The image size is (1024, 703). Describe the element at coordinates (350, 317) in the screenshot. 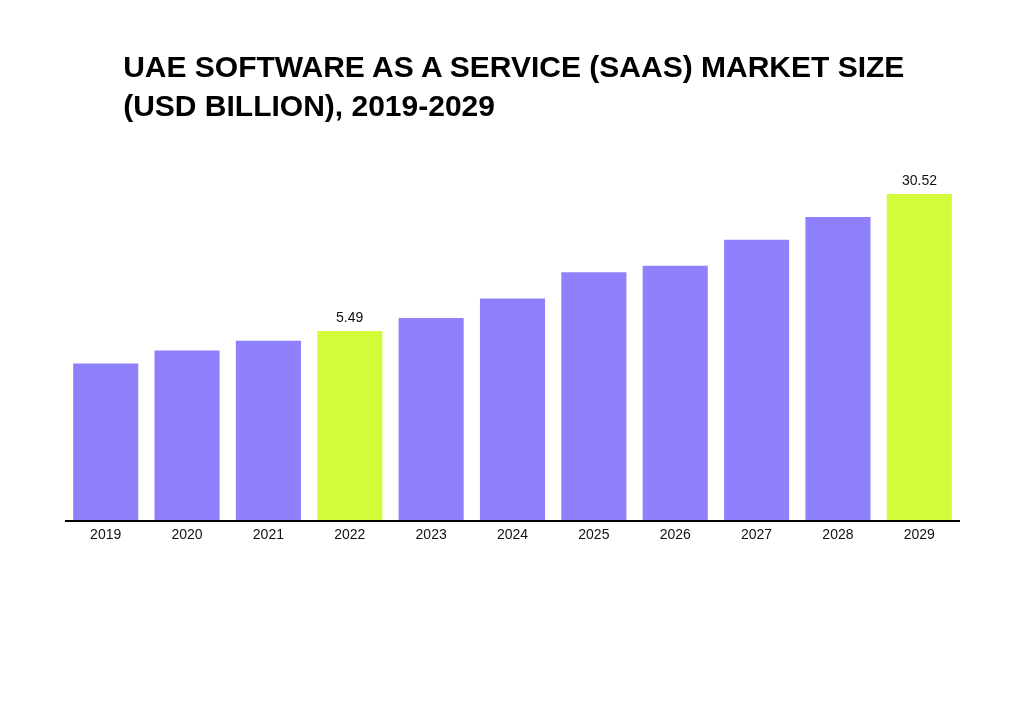

I see `annotation: 5.49` at that location.